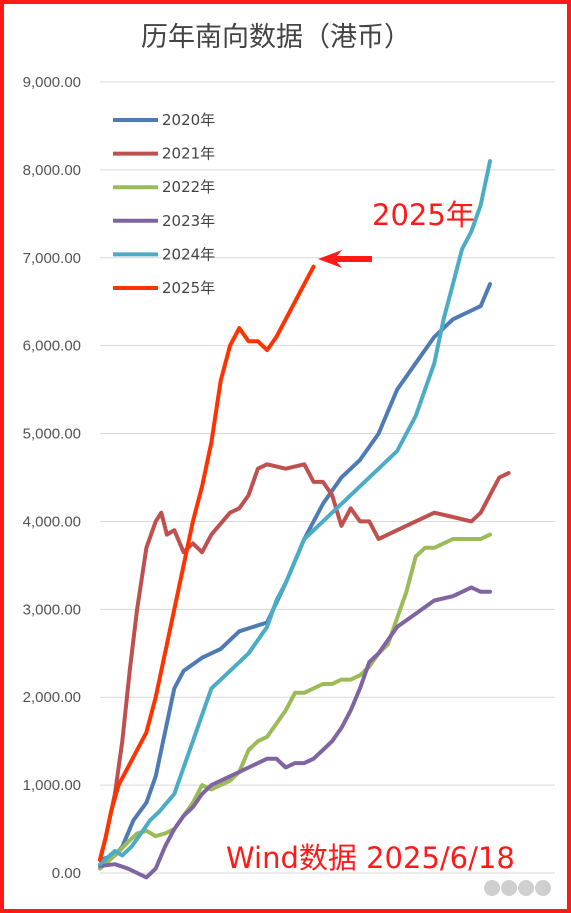 The width and height of the screenshot is (571, 913). Describe the element at coordinates (370, 858) in the screenshot. I see `source-note: Wind数据 2025/6/18` at that location.